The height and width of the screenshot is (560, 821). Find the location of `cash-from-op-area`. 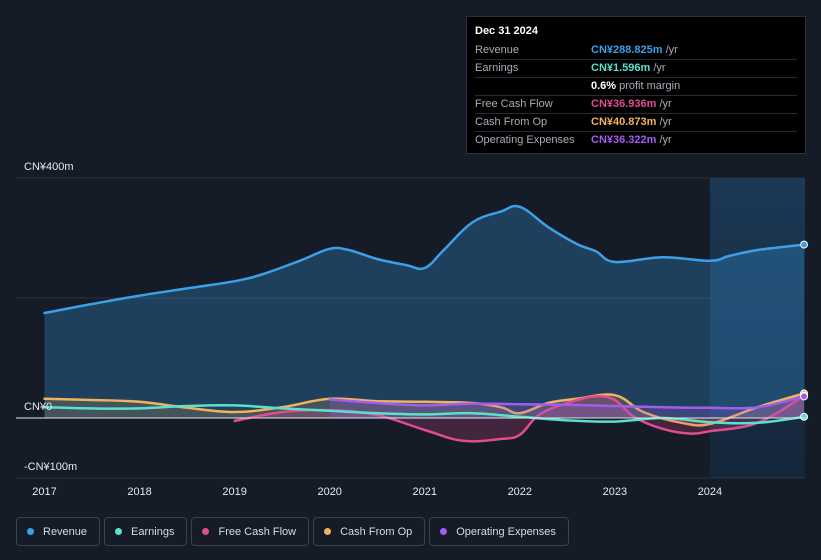

cash-from-op-area is located at coordinates (424, 409).